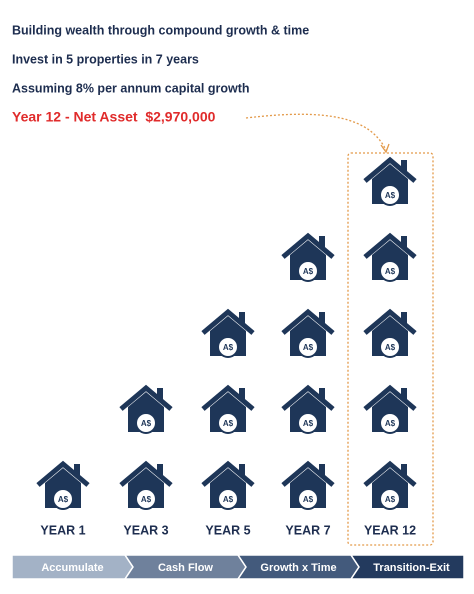 This screenshot has width=474, height=594. I want to click on year-label: YEAR 12, so click(390, 530).